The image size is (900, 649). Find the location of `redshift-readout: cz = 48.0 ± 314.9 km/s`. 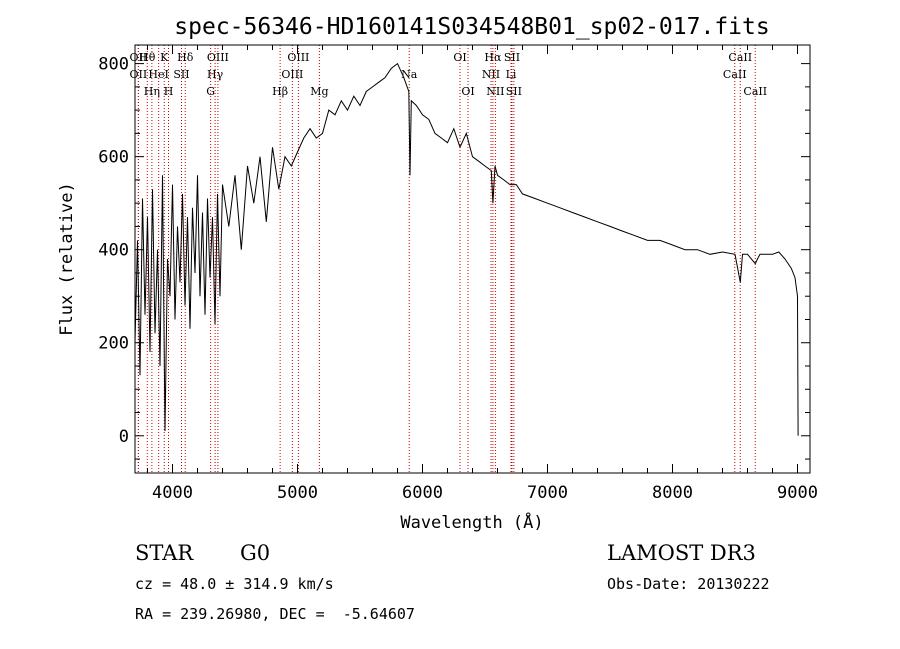

redshift-readout: cz = 48.0 ± 314.9 km/s is located at coordinates (234, 584).